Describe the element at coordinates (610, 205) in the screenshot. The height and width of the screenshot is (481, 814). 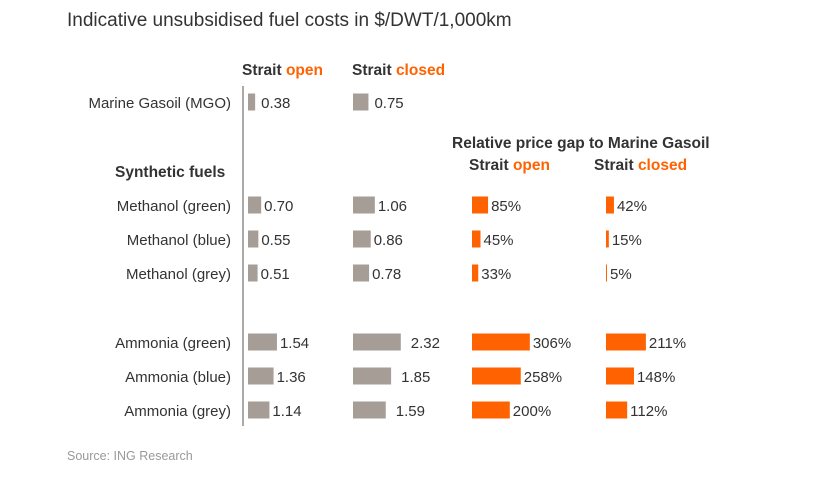
I see `bar-methanol-green-gap-closed` at that location.